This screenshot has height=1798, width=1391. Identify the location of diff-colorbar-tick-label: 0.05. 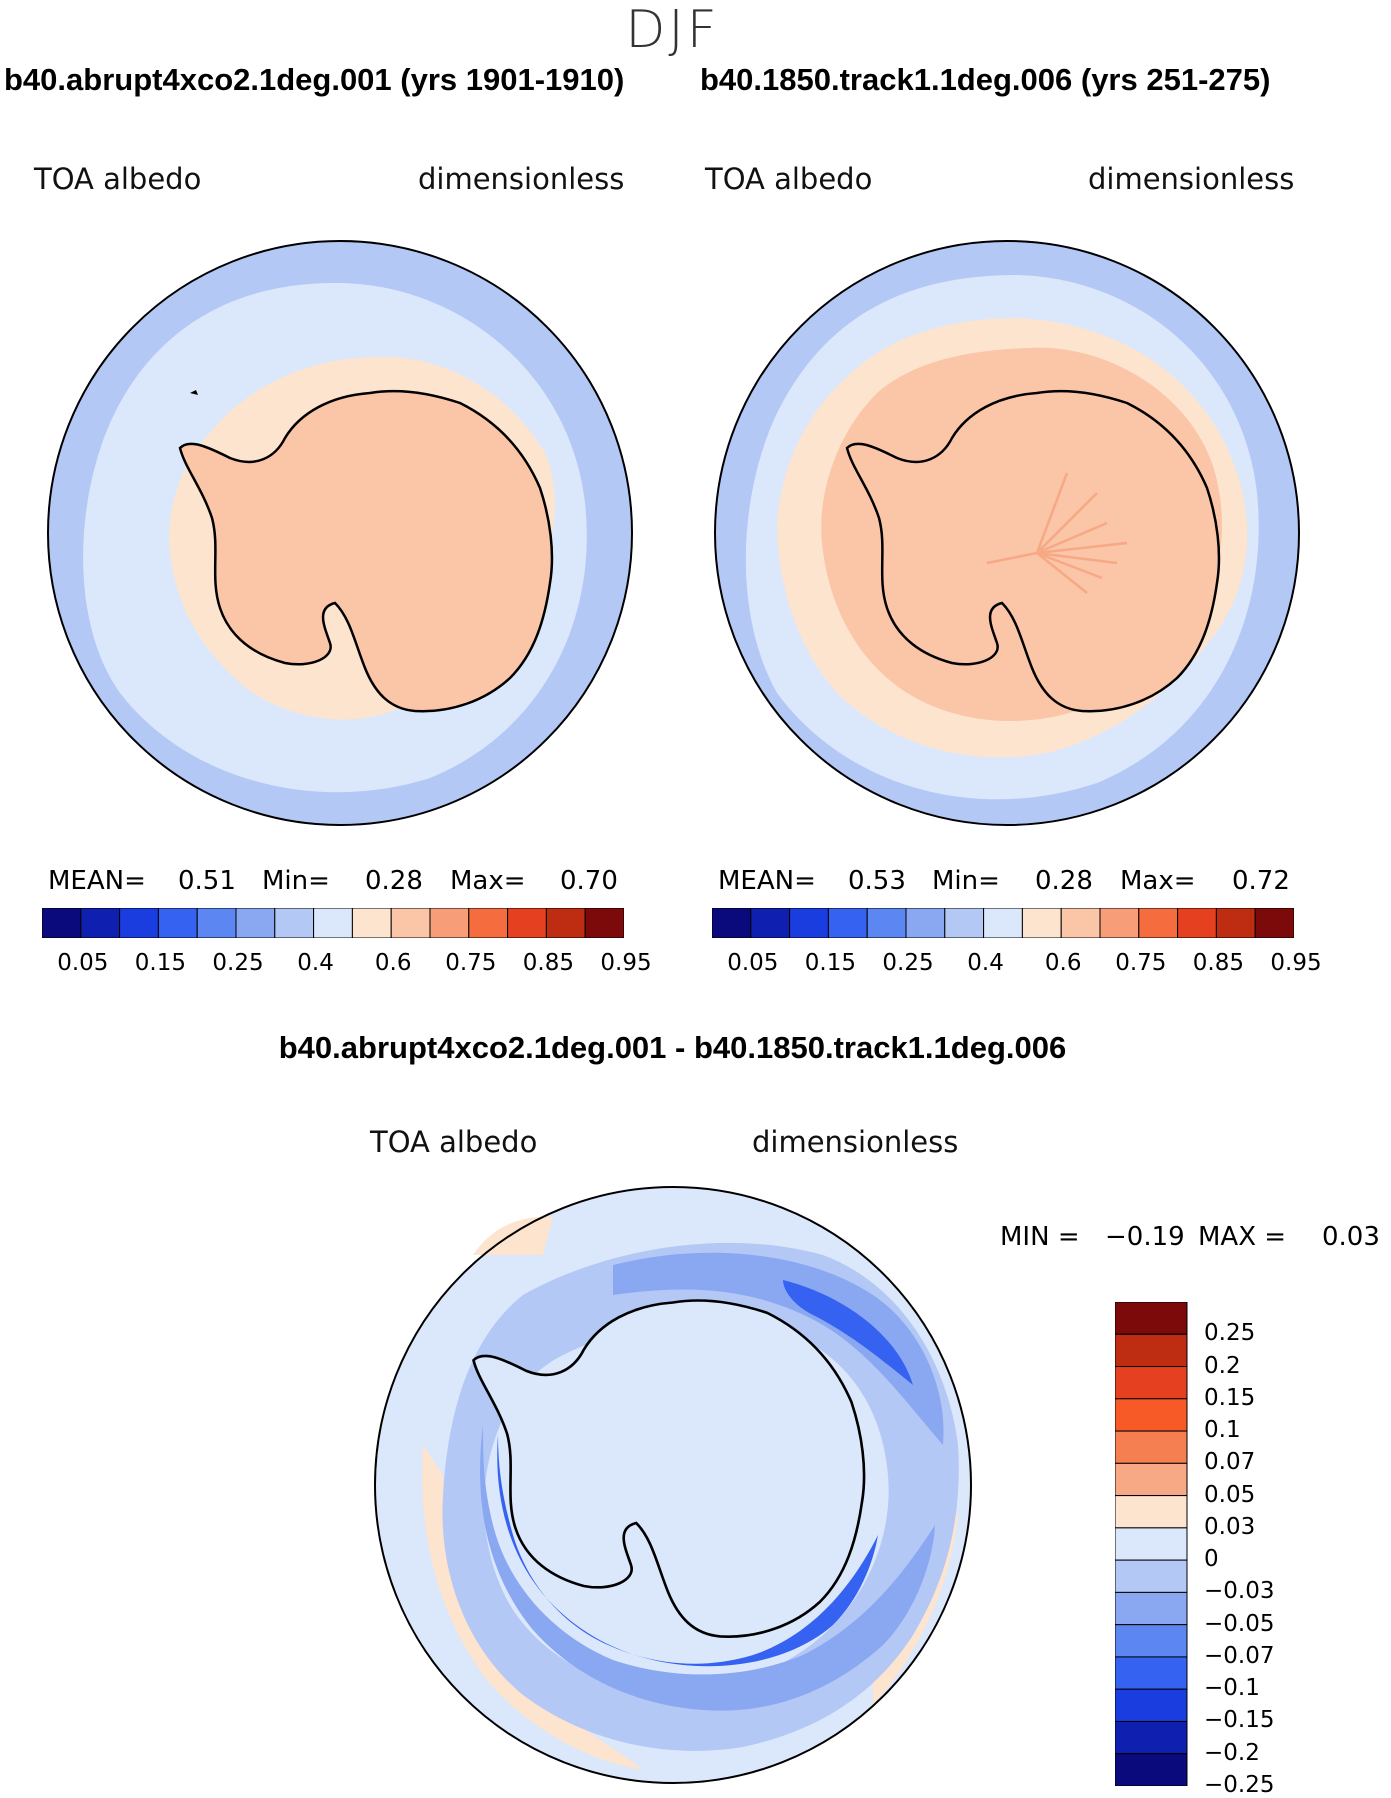
(1230, 1494).